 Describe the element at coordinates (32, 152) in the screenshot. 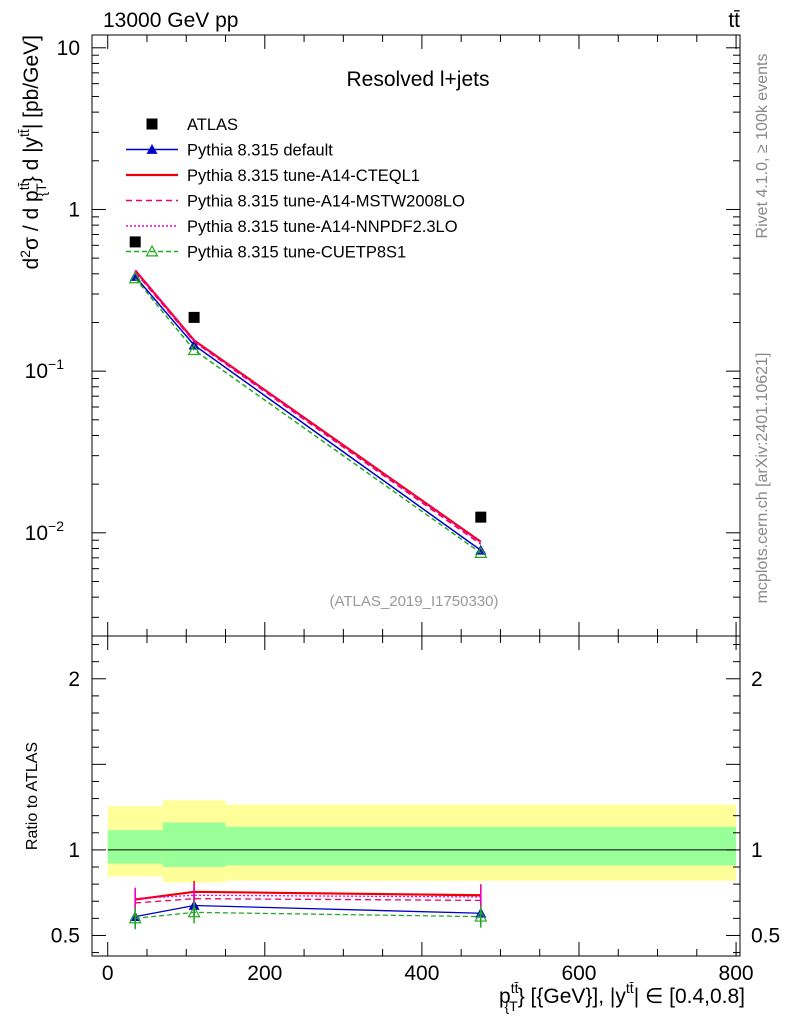

I see `main-y-axis-label: d2σ / d ptt̄{T} d |ytt̄| [pb/GeV]` at that location.